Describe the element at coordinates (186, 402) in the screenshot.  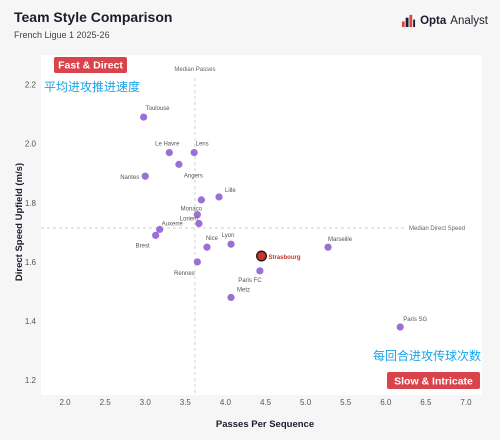
I see `x-tick-label: 3.5` at that location.